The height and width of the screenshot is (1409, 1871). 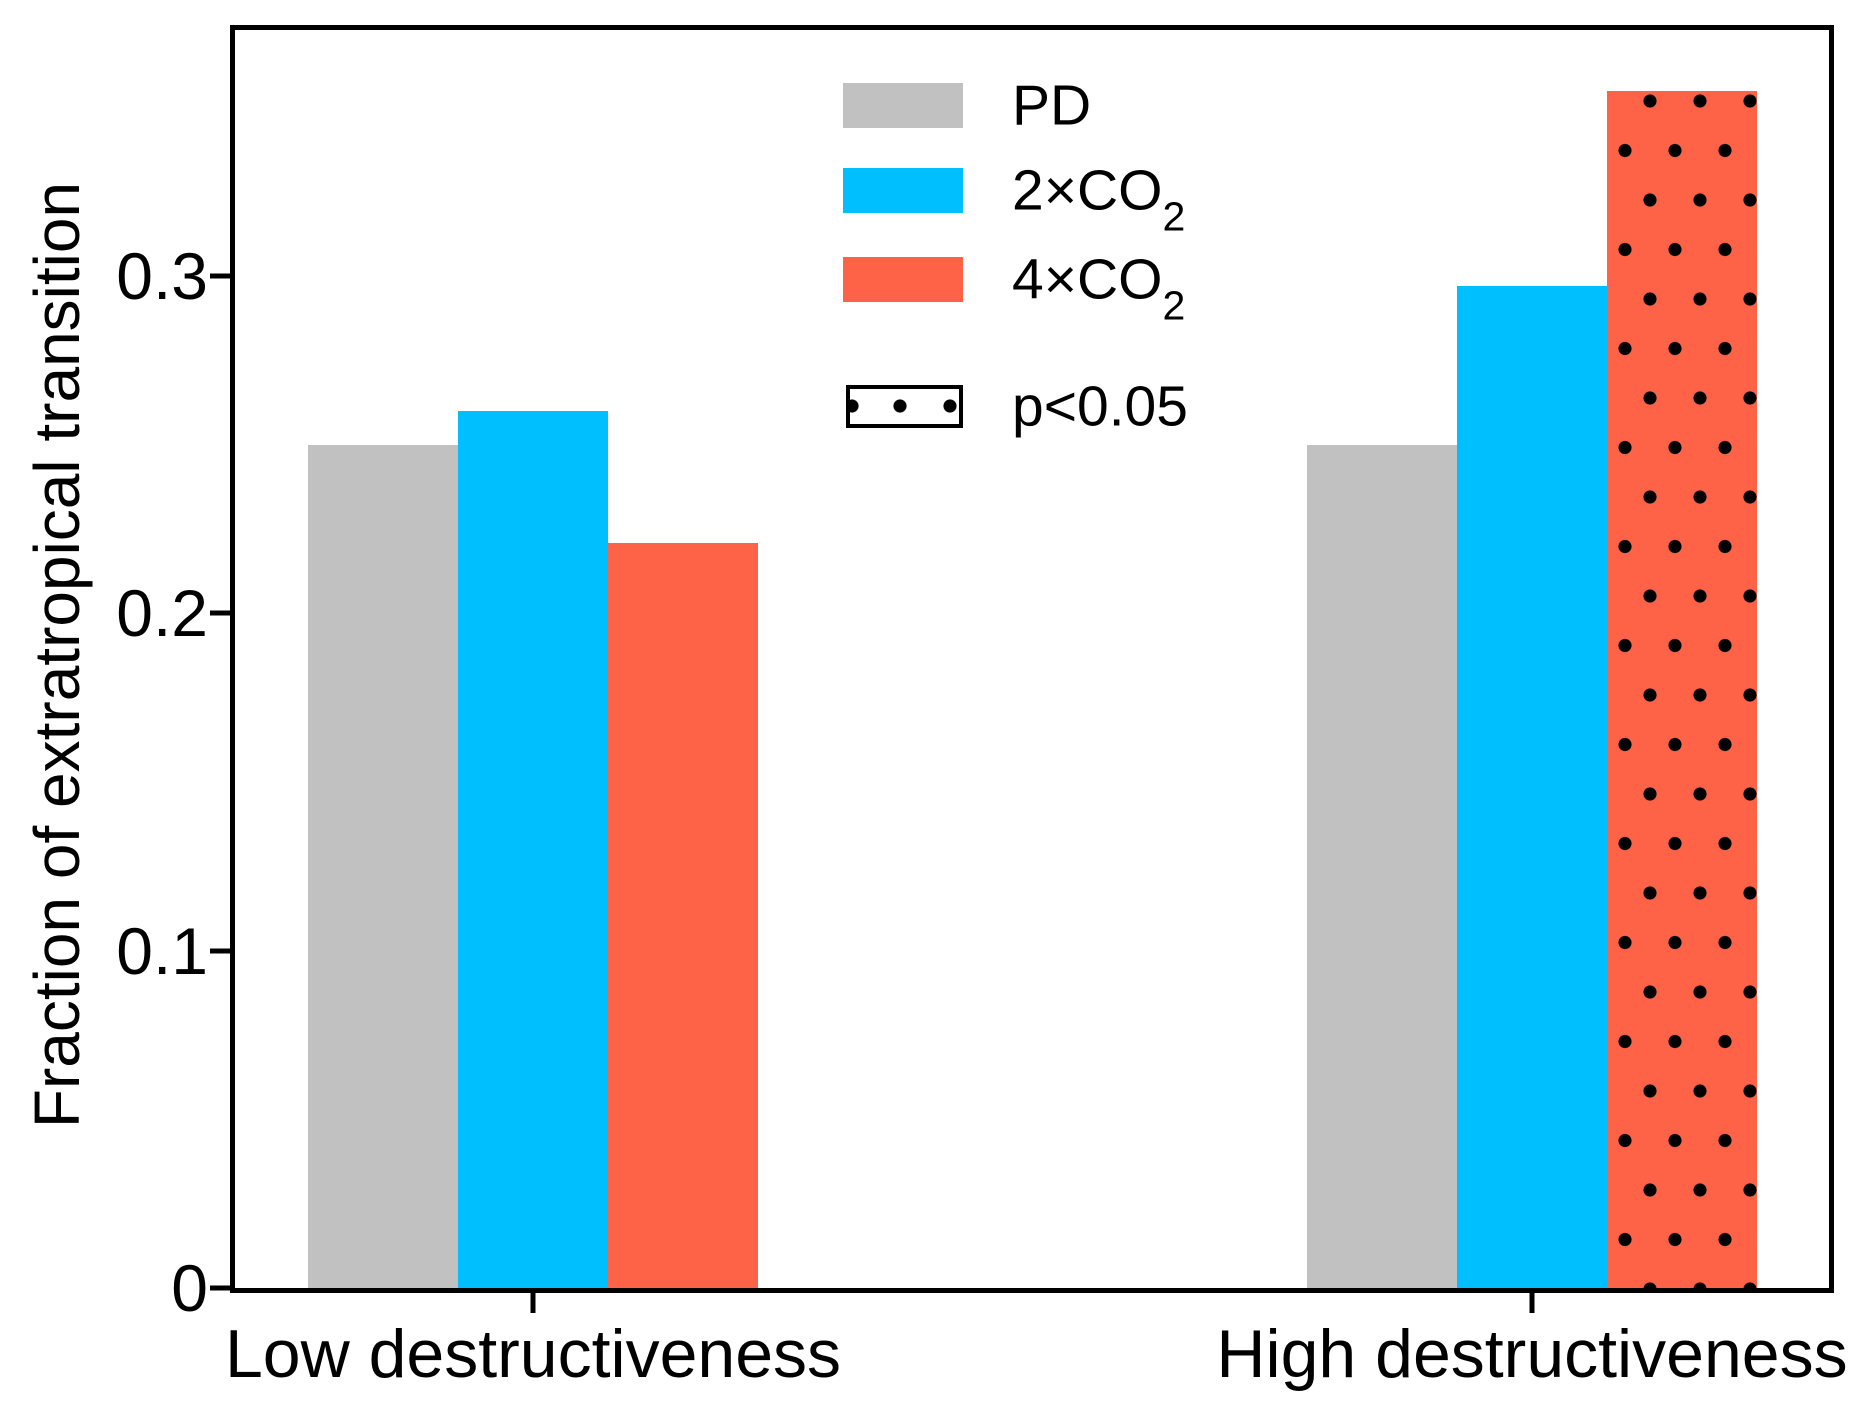 What do you see at coordinates (57, 655) in the screenshot?
I see `y-axis-label: Fraction of extratropical transition` at bounding box center [57, 655].